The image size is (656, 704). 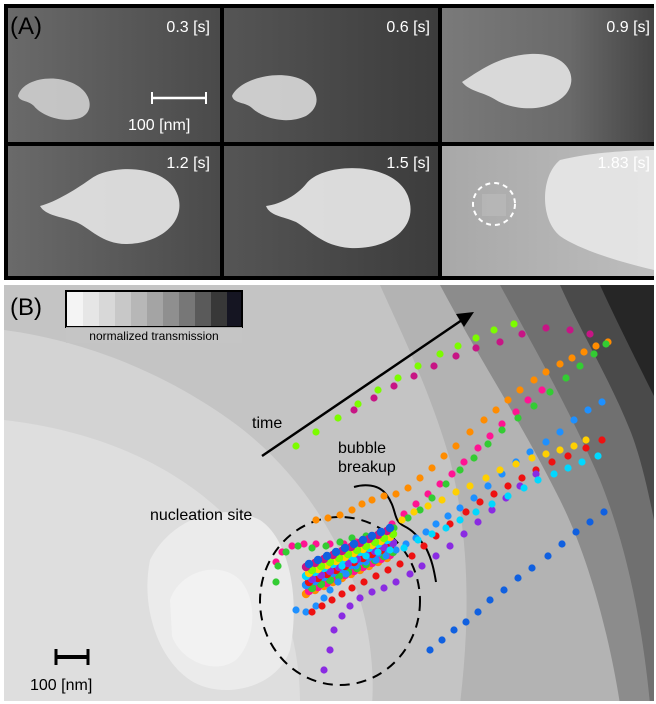 I want to click on breakup-curve, so click(x=395, y=533).